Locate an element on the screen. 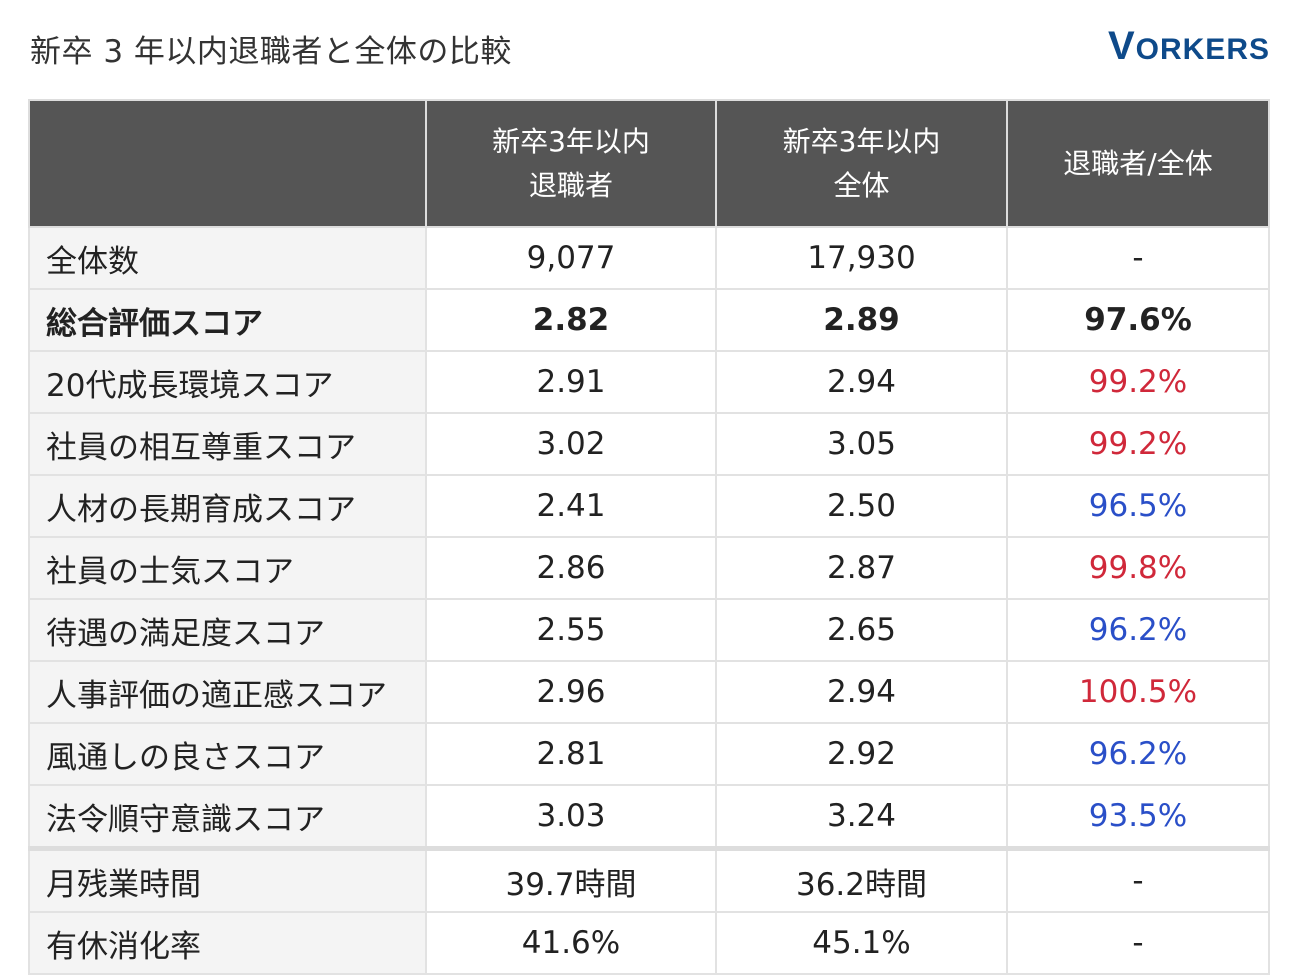 This screenshot has height=980, width=1300. overall-value: 2.87 is located at coordinates (861, 568).